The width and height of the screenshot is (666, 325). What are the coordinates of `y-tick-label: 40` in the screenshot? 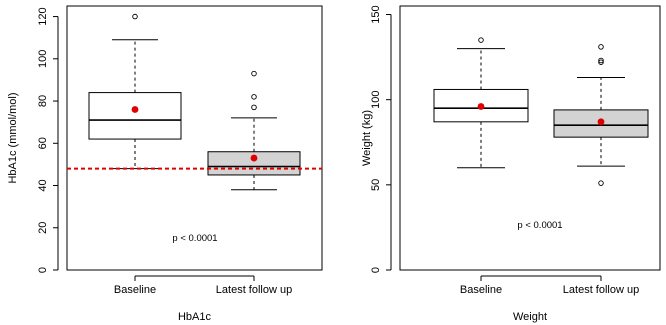 It's located at (43, 185).